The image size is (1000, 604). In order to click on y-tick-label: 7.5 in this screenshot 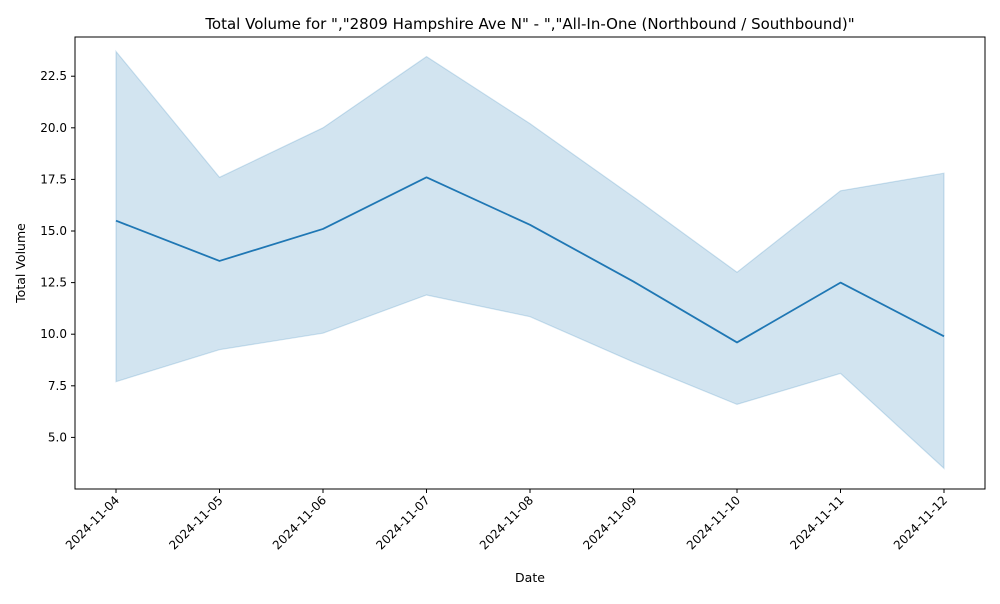, I will do `click(57, 386)`.